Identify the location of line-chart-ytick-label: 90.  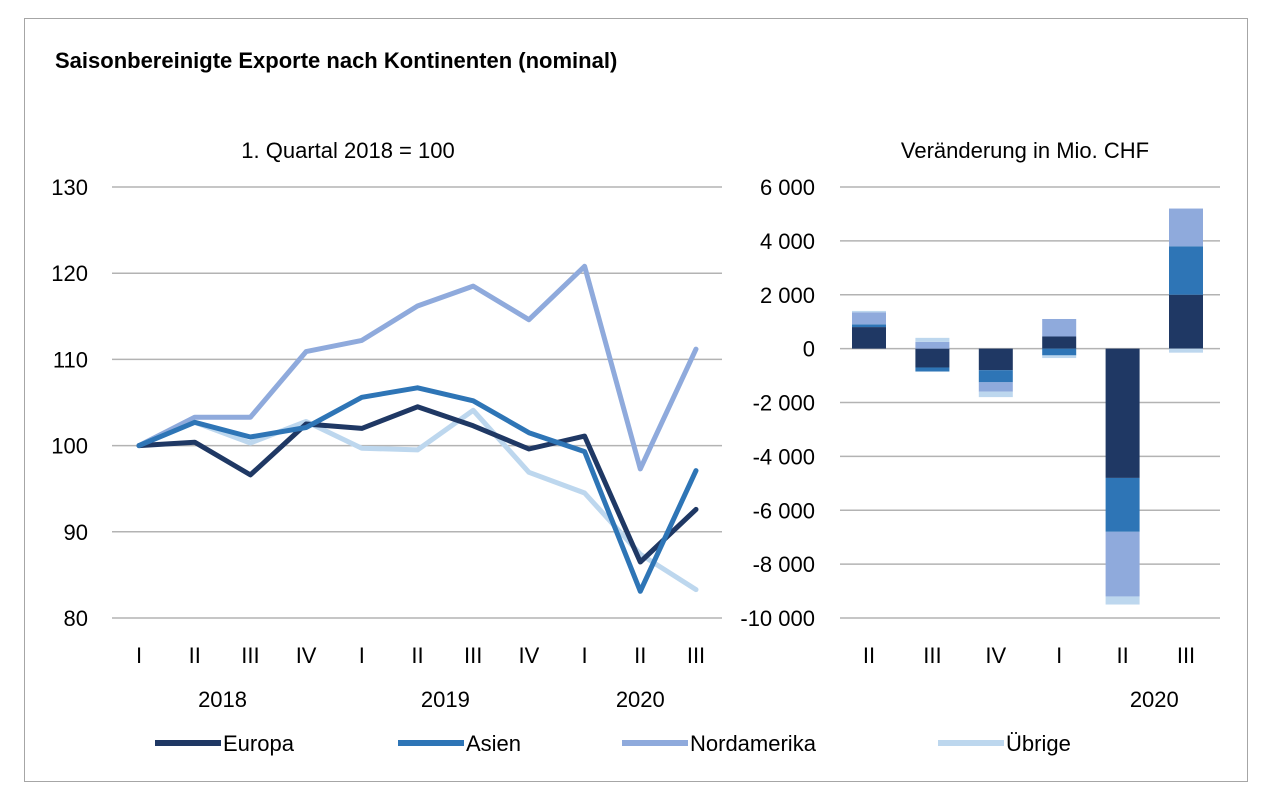
(76, 532).